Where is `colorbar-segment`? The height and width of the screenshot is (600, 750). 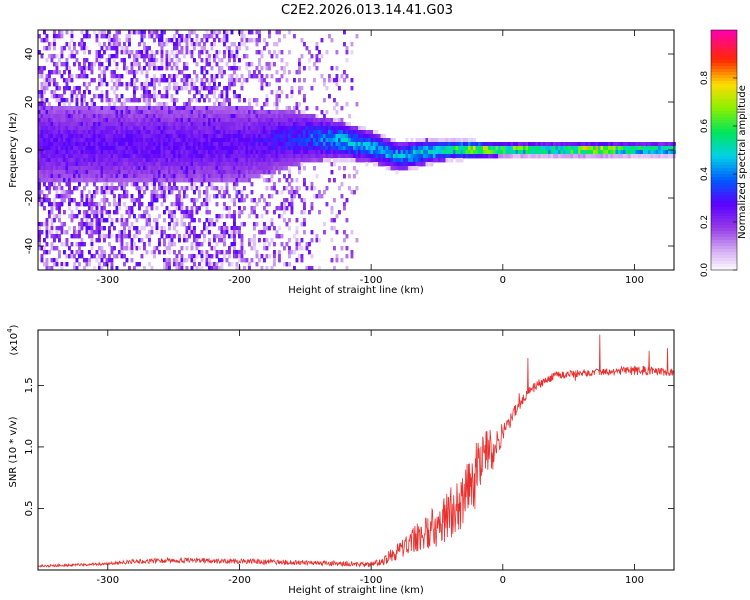
colorbar-segment is located at coordinates (724, 188).